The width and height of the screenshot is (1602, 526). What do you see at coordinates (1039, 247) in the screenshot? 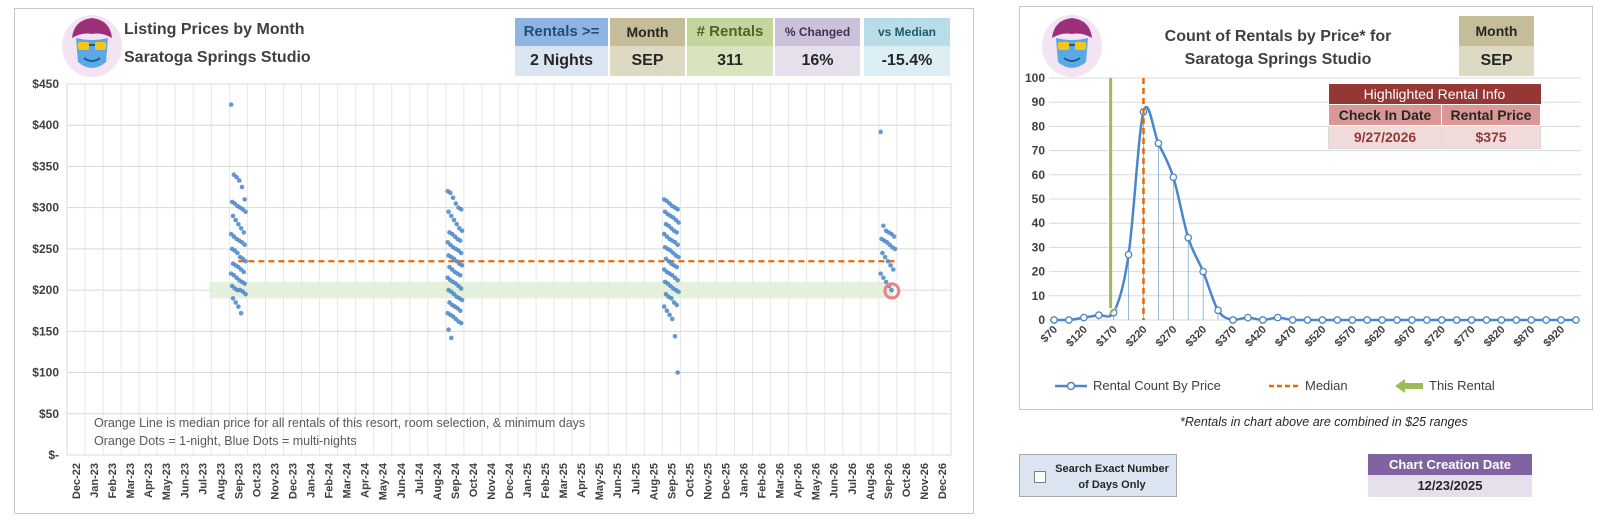
I see `y-tick-label: 30` at bounding box center [1039, 247].